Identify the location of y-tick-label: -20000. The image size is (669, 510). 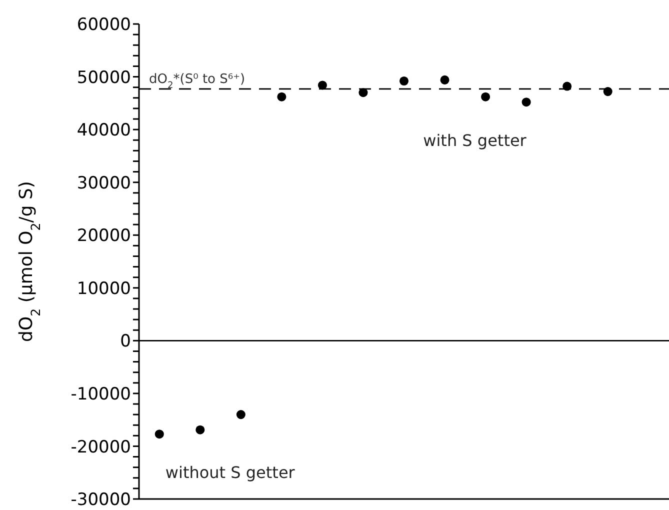
(100, 447).